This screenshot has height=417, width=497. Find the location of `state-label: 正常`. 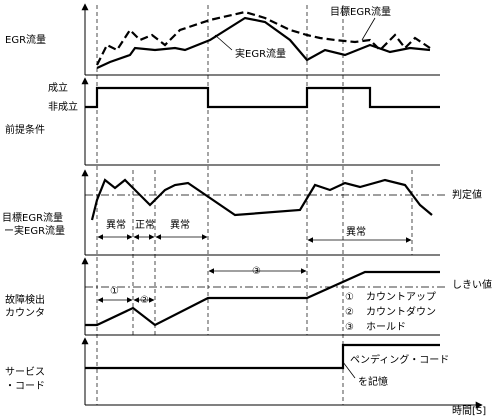

state-label: 正常 is located at coordinates (145, 224).